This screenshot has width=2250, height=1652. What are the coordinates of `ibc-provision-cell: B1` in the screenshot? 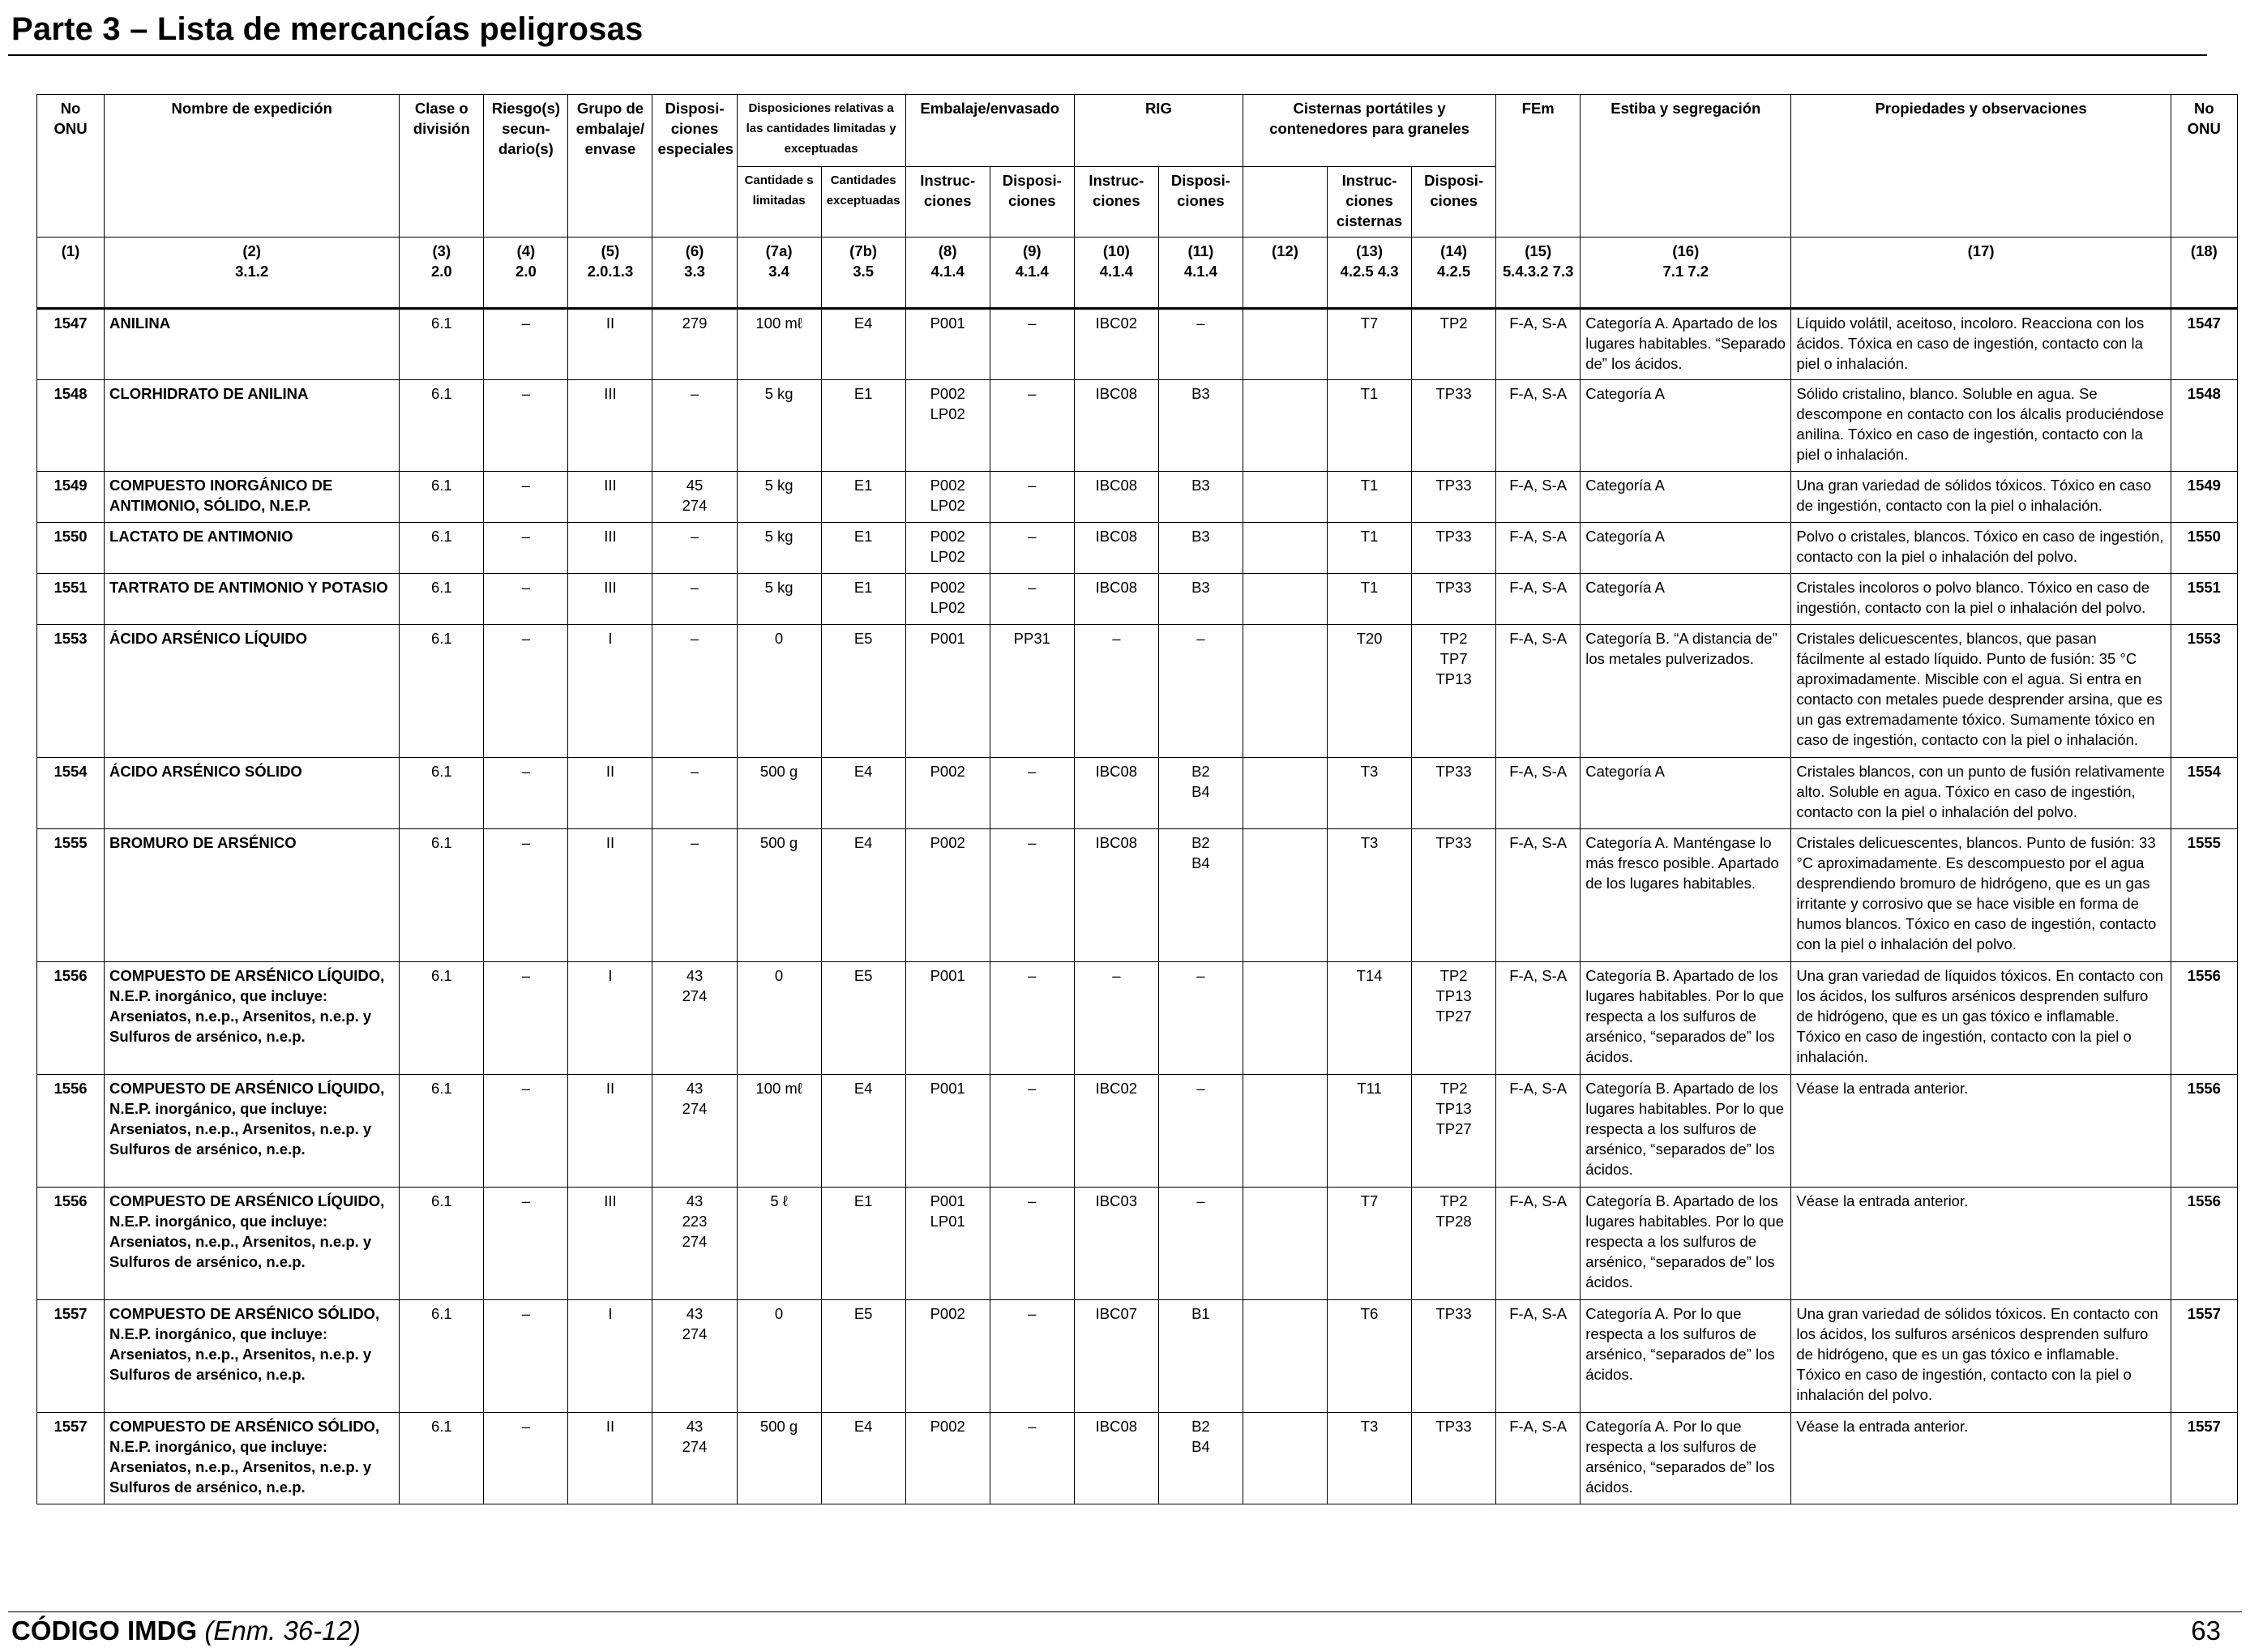 It's located at (1200, 1356).